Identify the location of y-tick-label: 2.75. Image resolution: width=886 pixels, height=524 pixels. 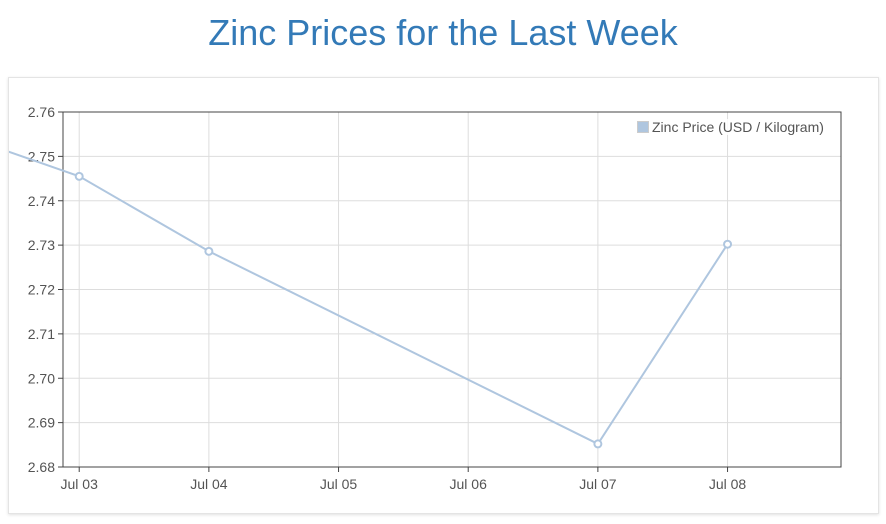
(41, 156).